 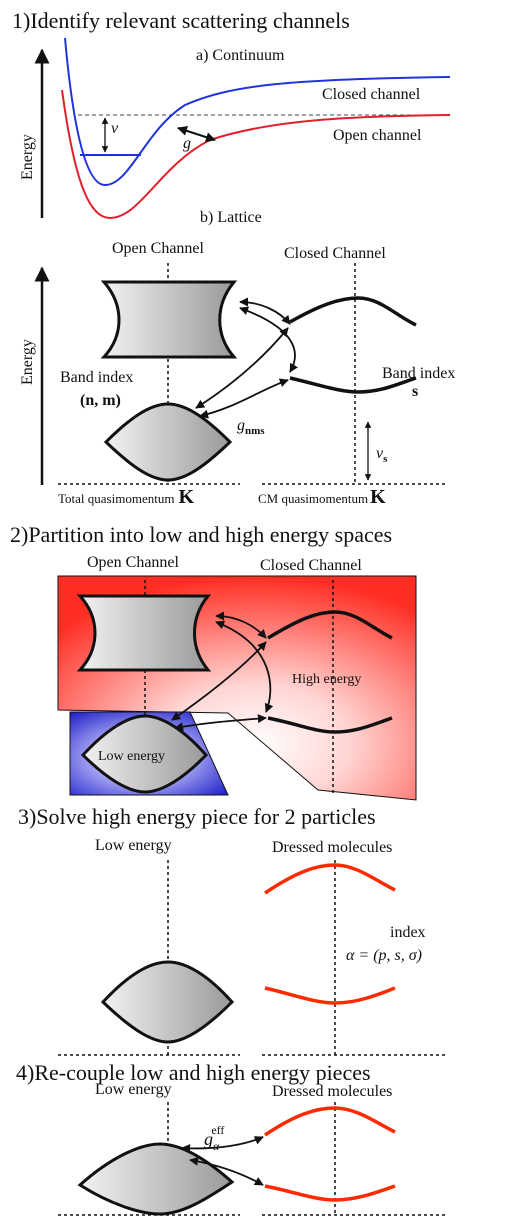 I want to click on energy-label-b: Energy, so click(x=27, y=362).